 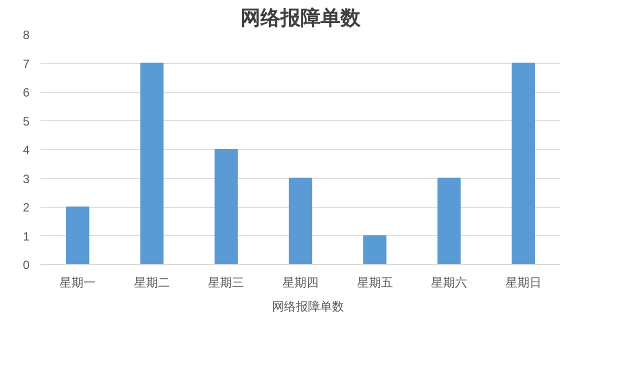 I want to click on x-tick-label: 星期日, so click(x=523, y=283).